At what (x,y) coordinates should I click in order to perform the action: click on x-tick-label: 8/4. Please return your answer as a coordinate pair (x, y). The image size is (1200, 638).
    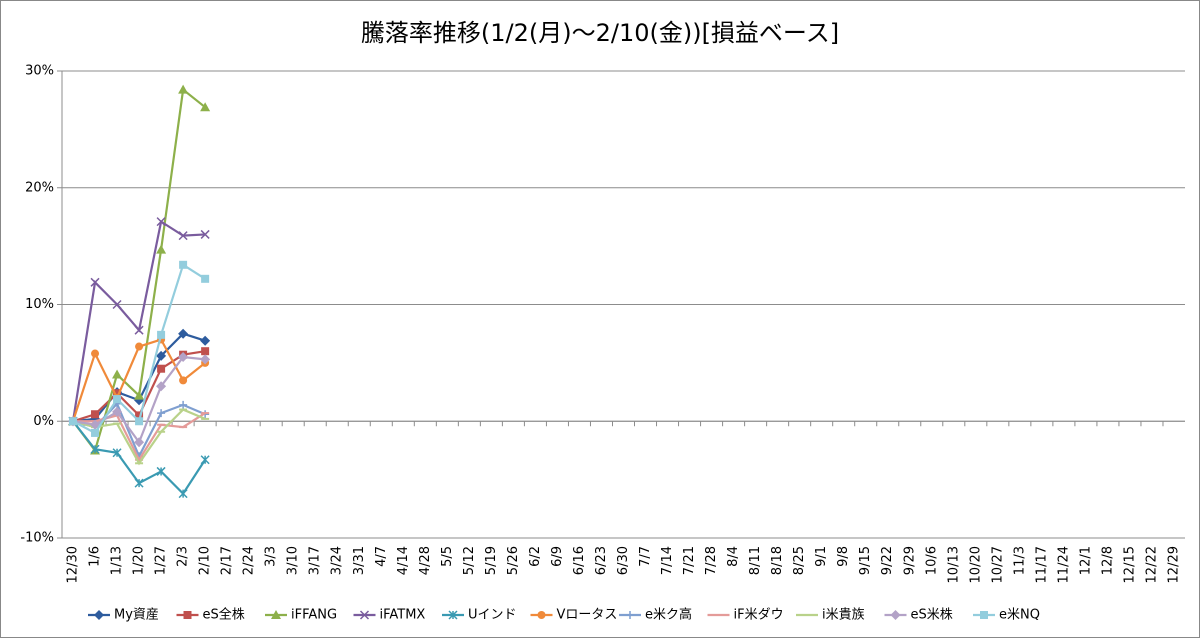
    Looking at the image, I should click on (733, 556).